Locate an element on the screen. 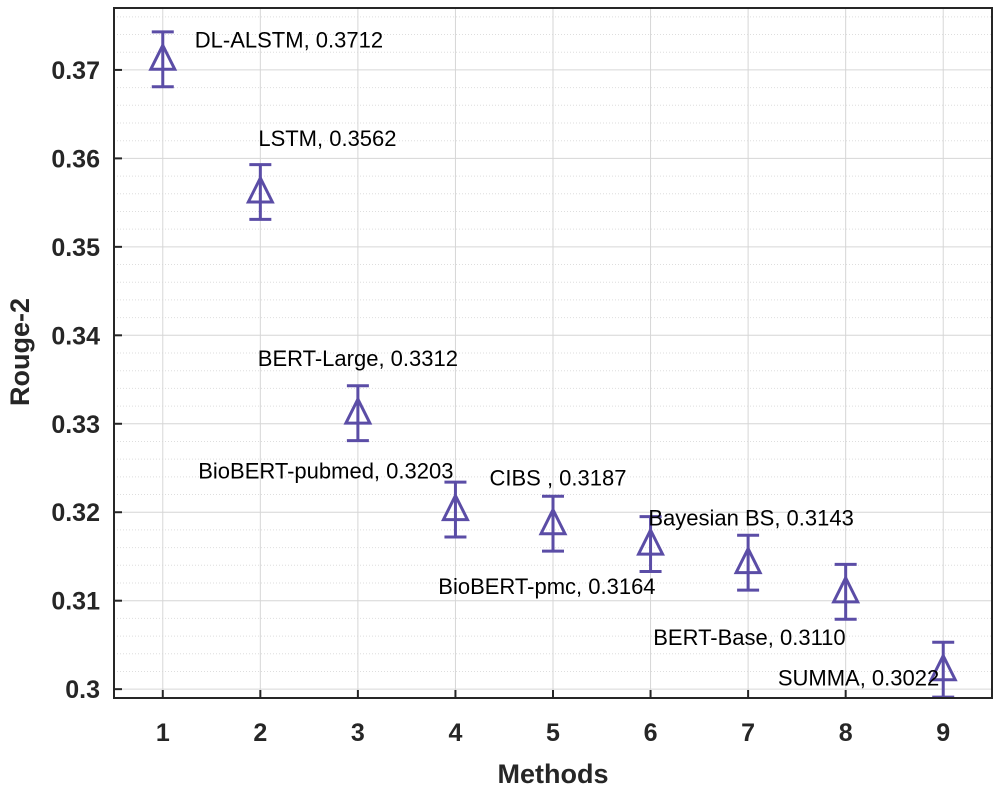  y-axis-title: Rouge-2 is located at coordinates (20, 352).